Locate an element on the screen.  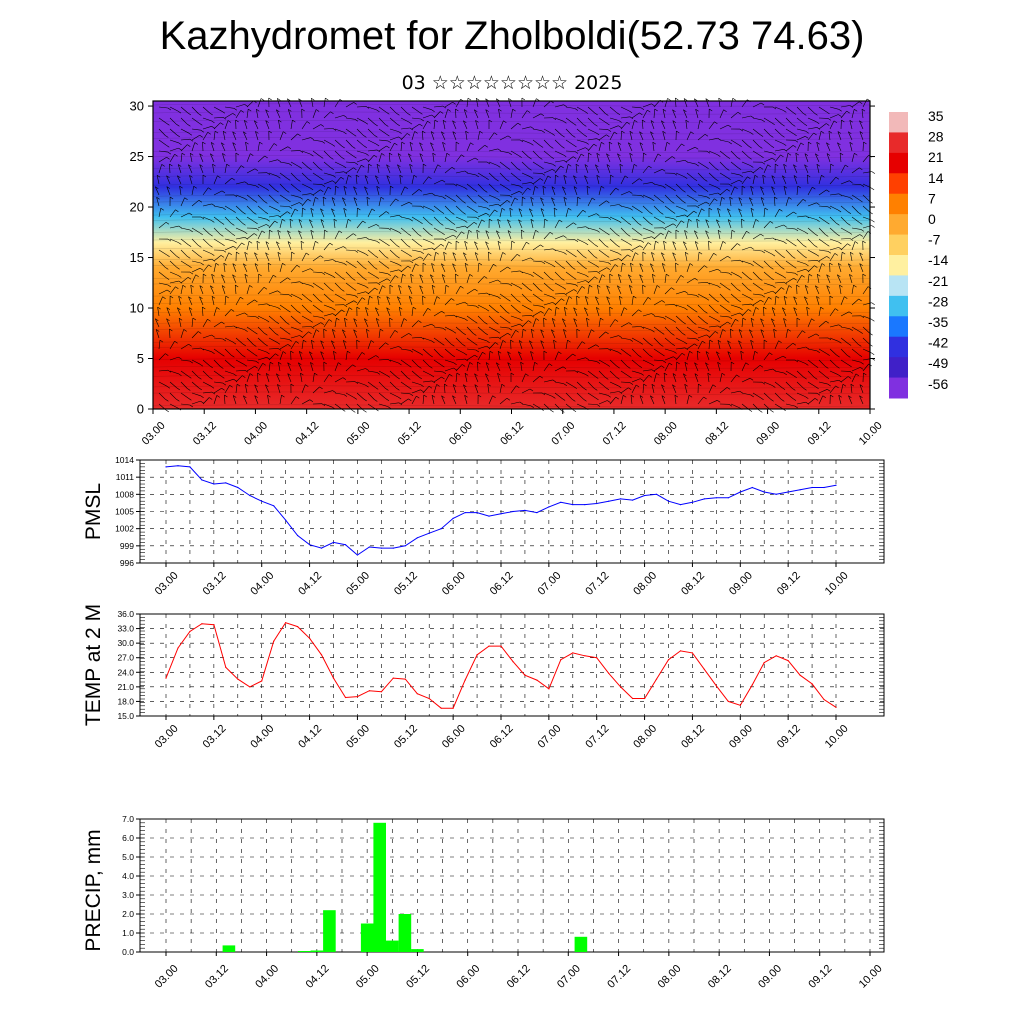
colorbar-label: -28 is located at coordinates (938, 301).